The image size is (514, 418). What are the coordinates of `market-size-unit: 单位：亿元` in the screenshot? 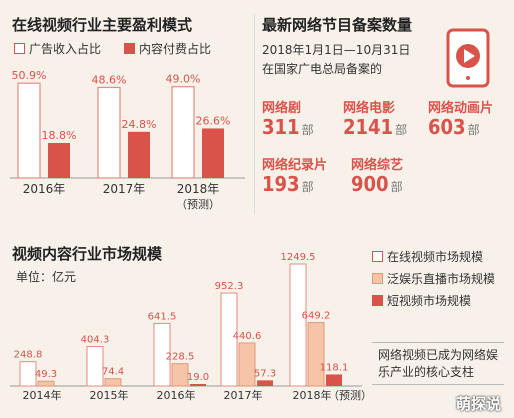 It's located at (46, 277).